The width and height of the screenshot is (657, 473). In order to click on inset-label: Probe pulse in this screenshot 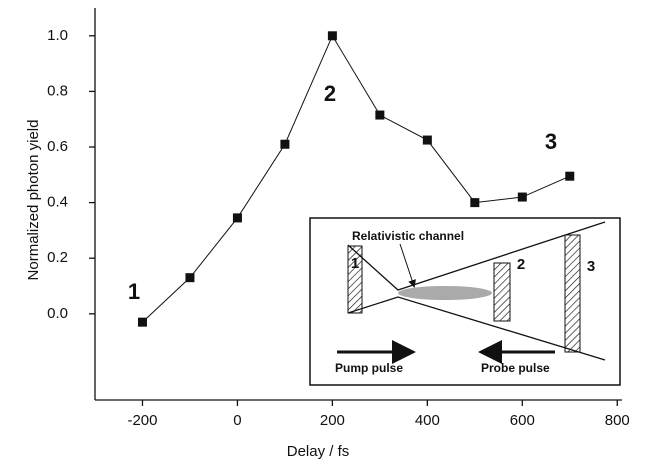, I will do `click(515, 368)`.